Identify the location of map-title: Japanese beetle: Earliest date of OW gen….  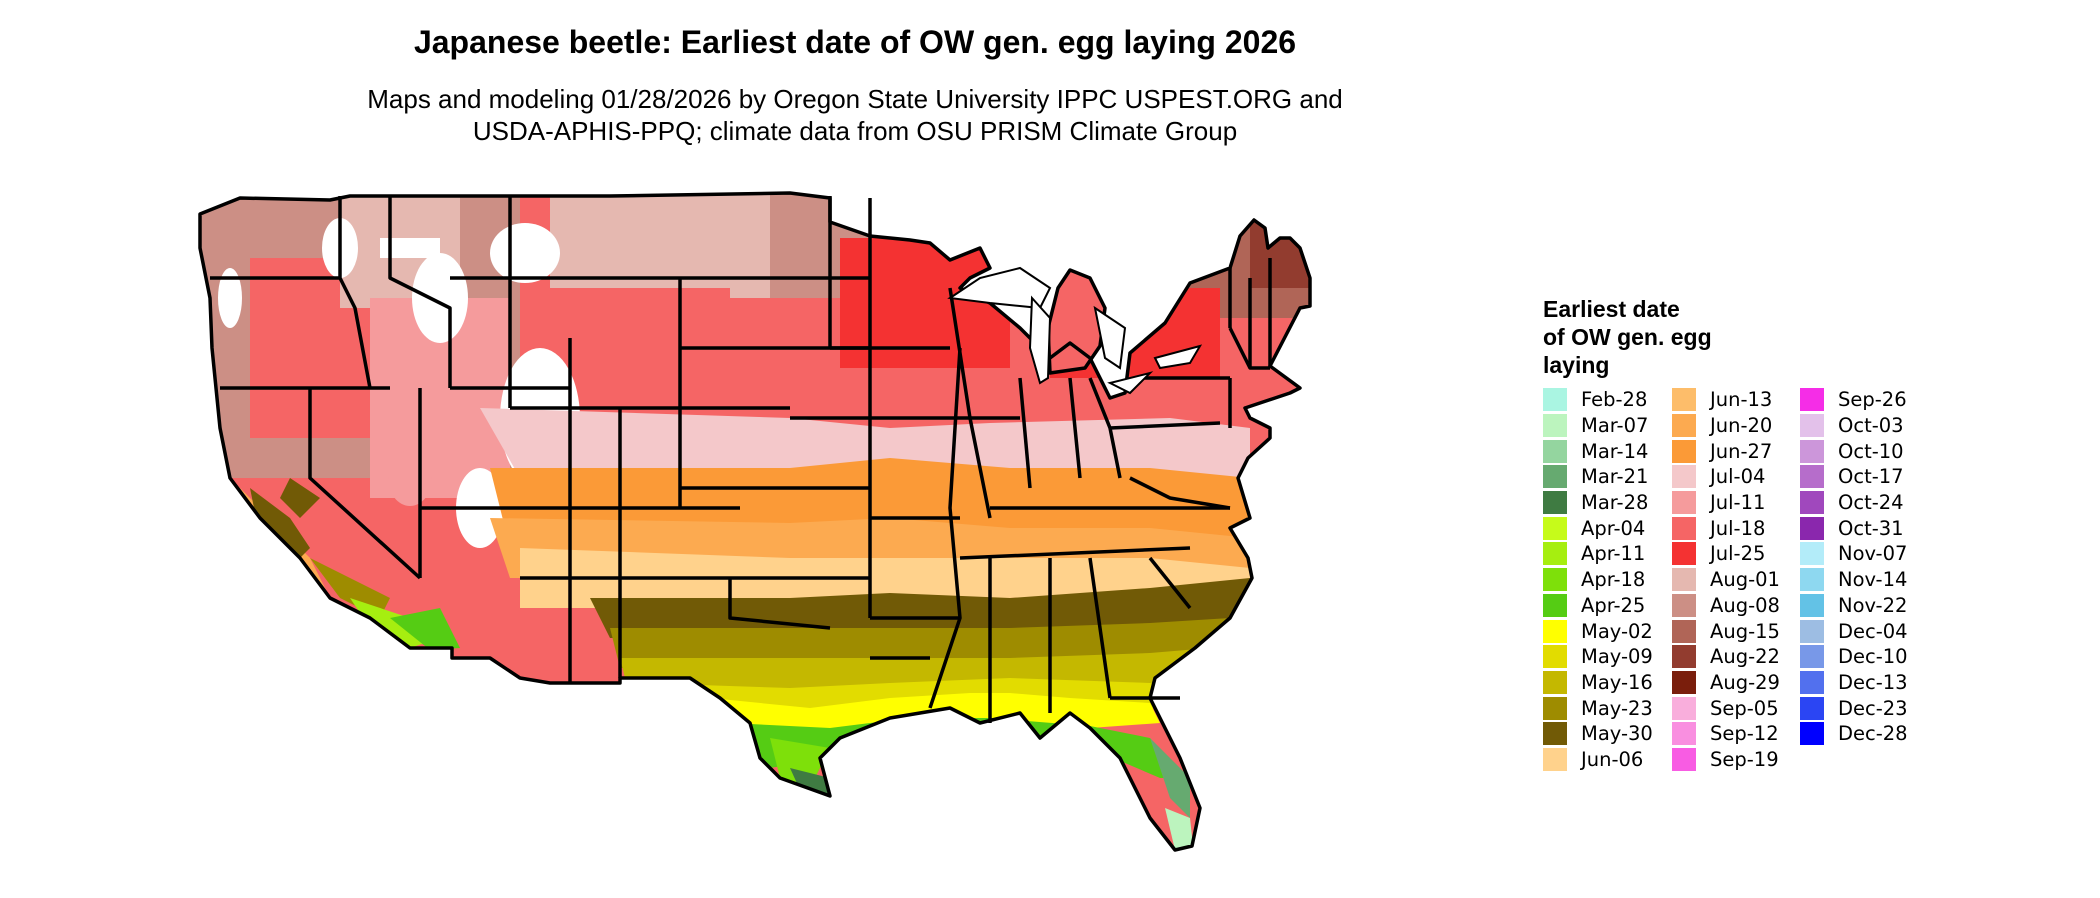
(855, 42).